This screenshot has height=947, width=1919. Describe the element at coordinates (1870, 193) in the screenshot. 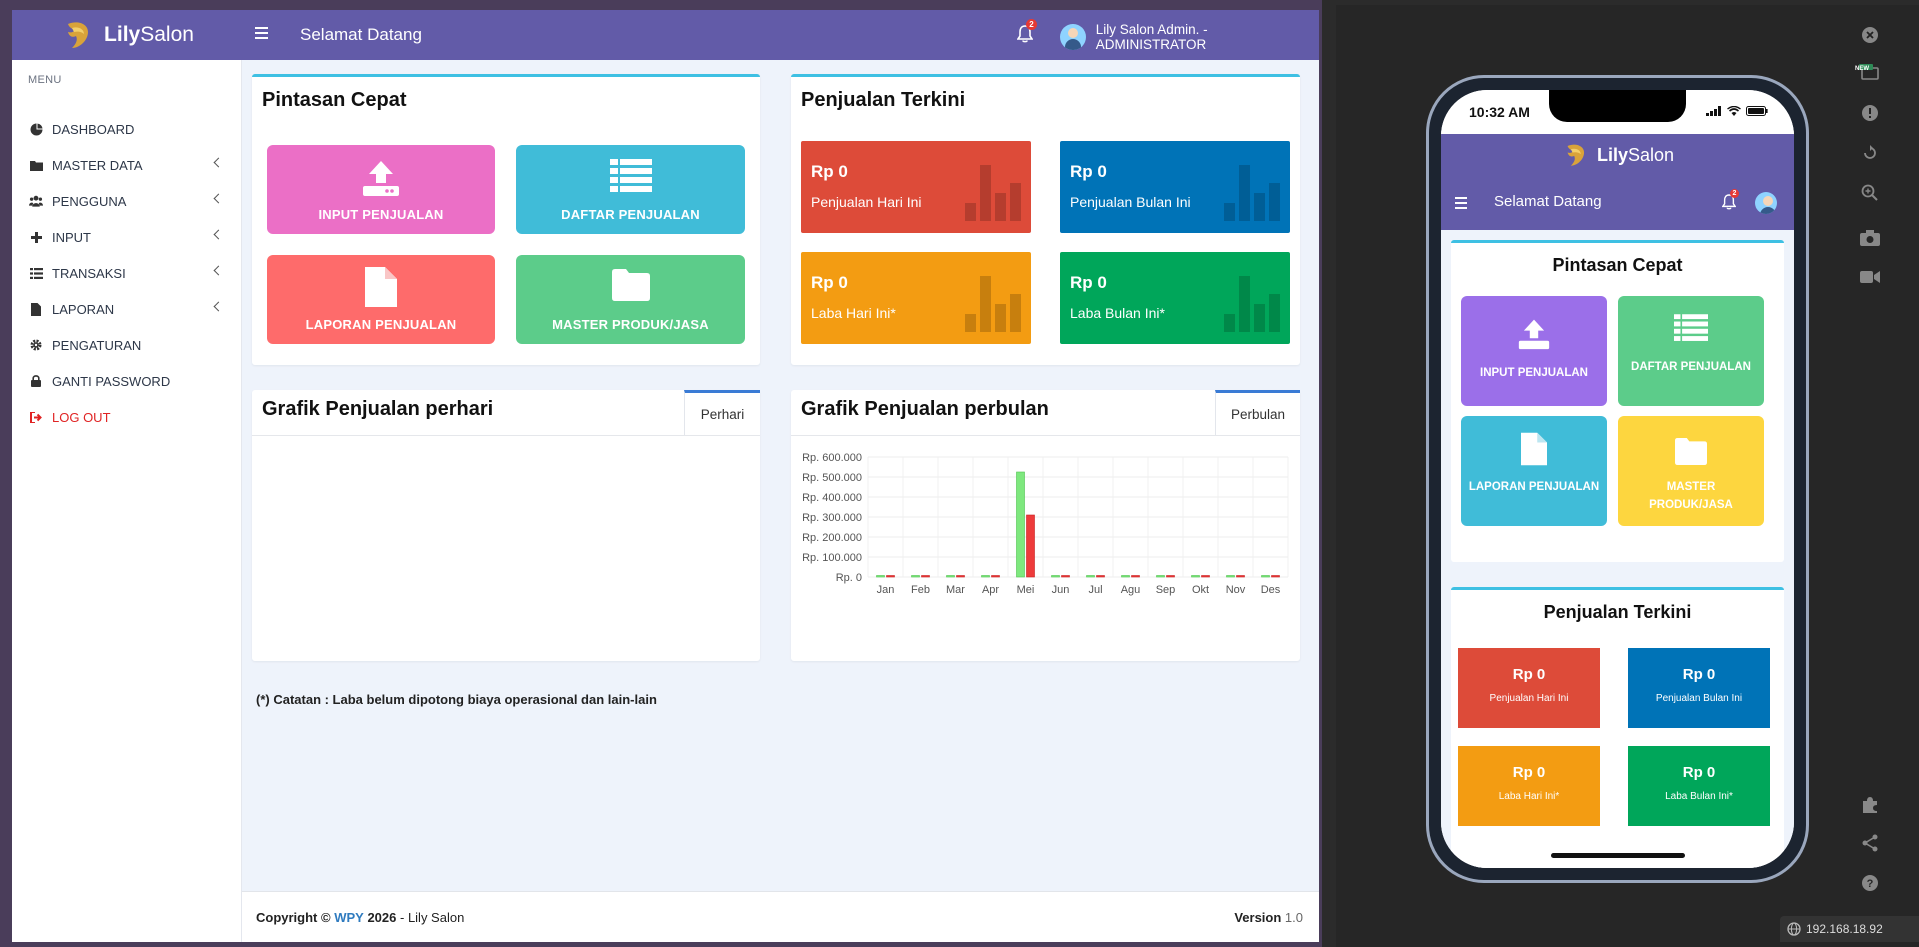

I see `zoom-button` at that location.